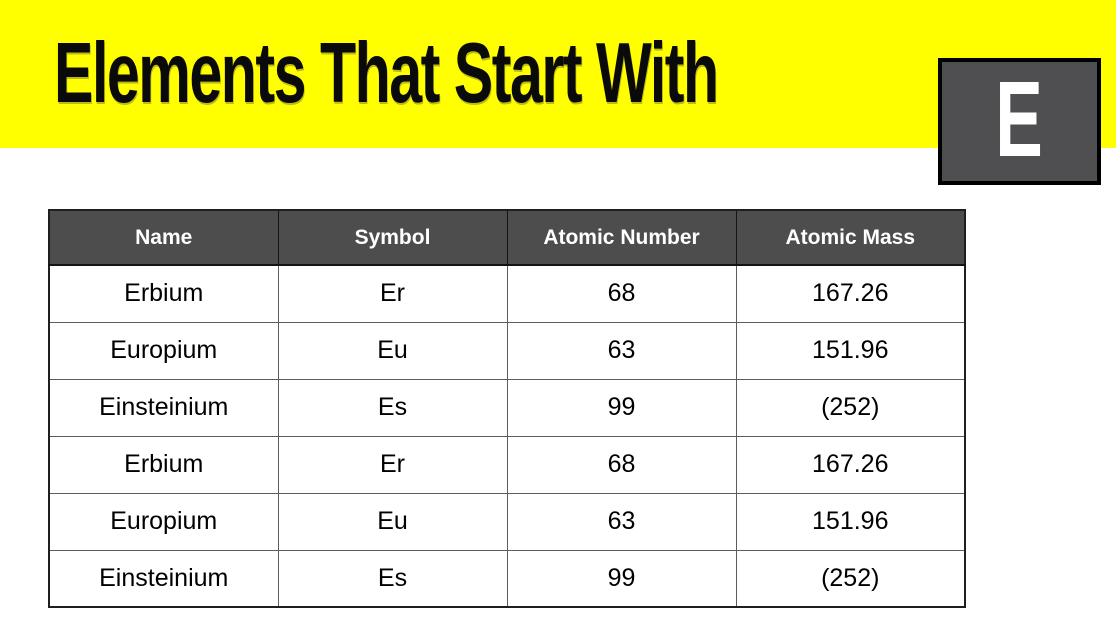 This screenshot has height=628, width=1116. Describe the element at coordinates (392, 237) in the screenshot. I see `column-header-symbol: Symbol` at that location.